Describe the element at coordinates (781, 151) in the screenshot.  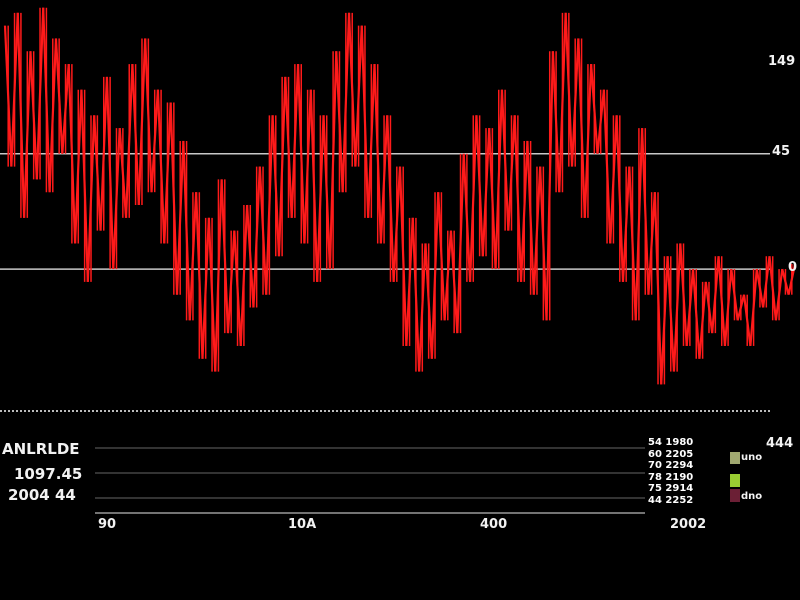
I see `y-tick-label: 45` at that location.